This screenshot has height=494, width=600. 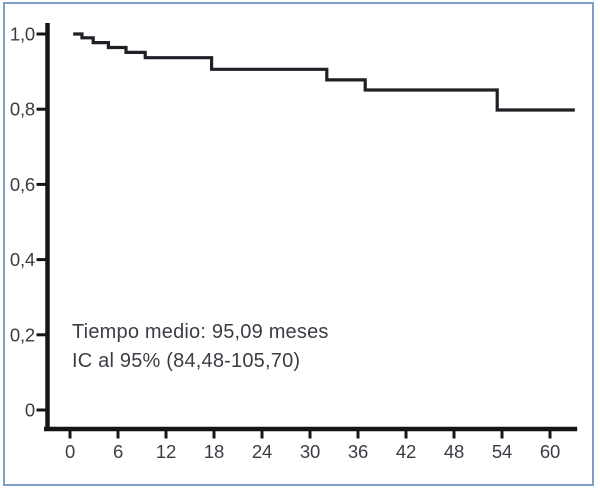 I want to click on x-tick-label: 48, so click(x=454, y=451).